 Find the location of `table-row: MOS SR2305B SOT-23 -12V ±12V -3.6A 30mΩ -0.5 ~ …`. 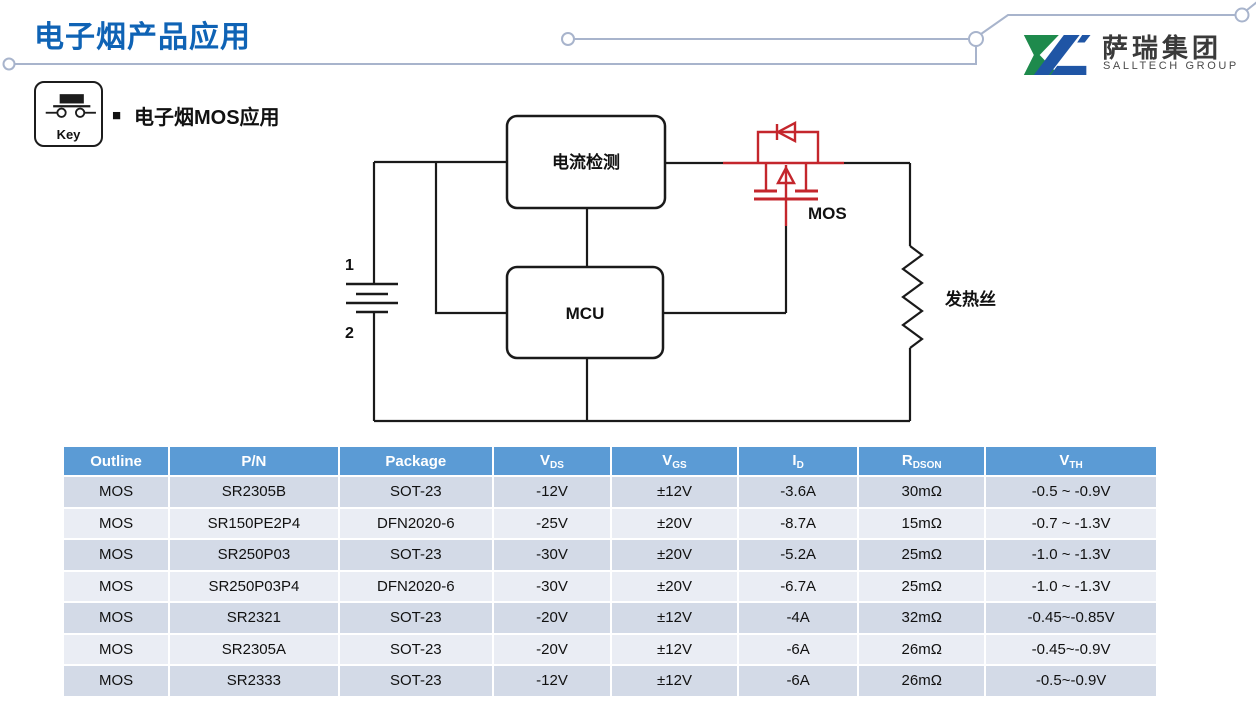

table-row: MOS SR2305B SOT-23 -12V ±12V -3.6A 30mΩ -0.5 ~ … is located at coordinates (609, 492).